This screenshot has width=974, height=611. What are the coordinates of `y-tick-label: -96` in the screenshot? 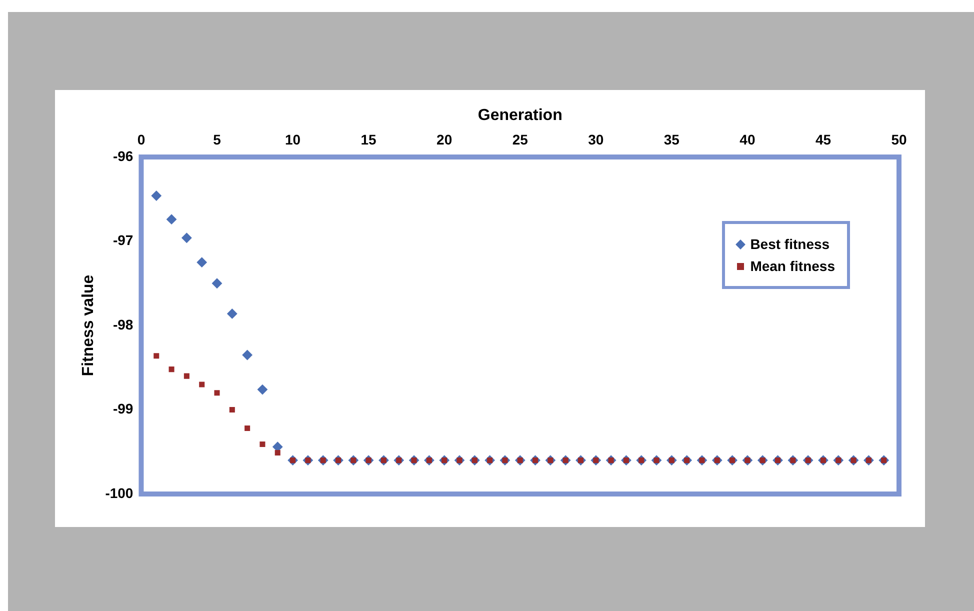 It's located at (123, 156).